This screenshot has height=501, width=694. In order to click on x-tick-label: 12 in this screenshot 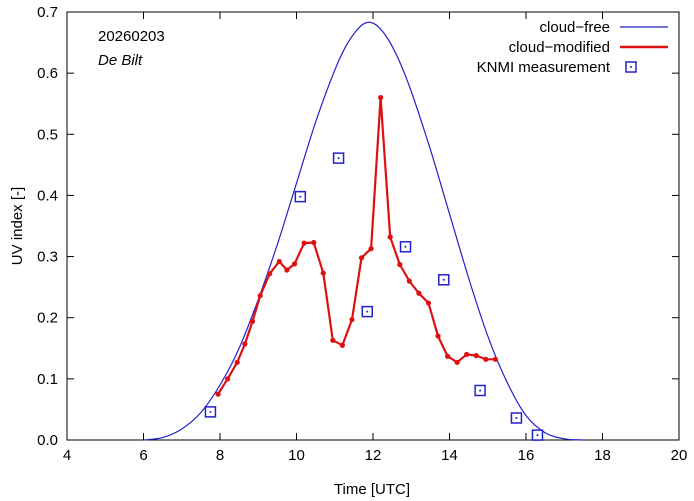, I will do `click(373, 455)`.